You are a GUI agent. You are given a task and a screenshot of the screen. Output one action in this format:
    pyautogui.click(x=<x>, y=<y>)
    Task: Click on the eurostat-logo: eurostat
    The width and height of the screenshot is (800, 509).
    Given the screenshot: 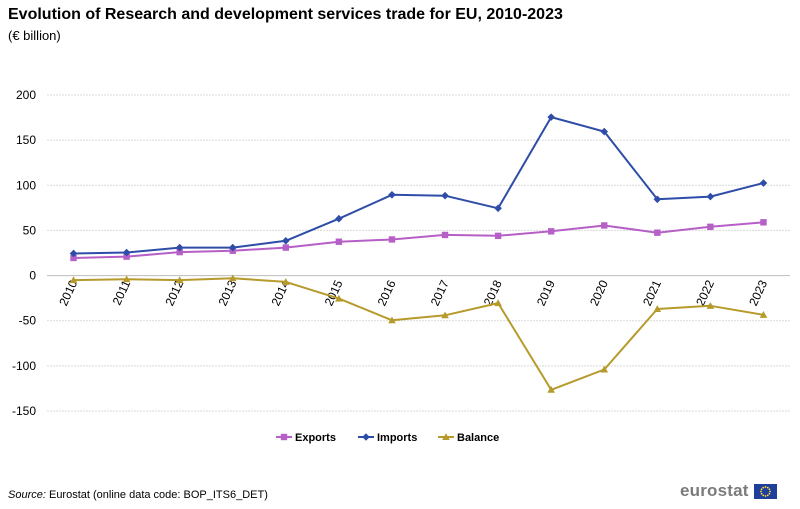 What is the action you would take?
    pyautogui.click(x=728, y=491)
    